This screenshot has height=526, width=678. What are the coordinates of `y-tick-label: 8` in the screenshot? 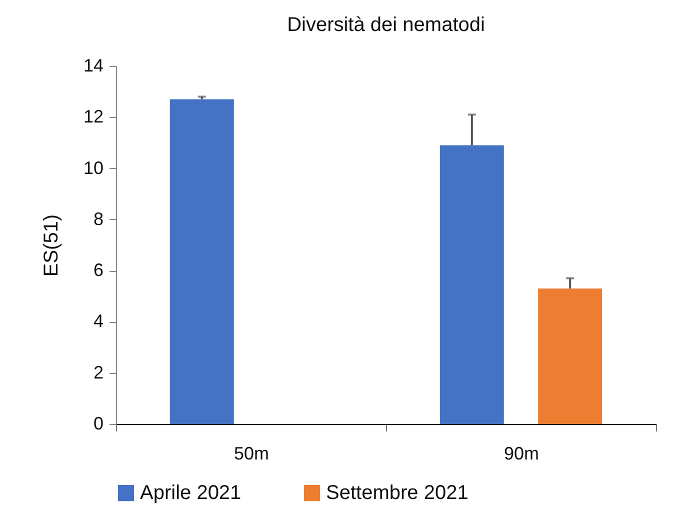 It's located at (98, 218).